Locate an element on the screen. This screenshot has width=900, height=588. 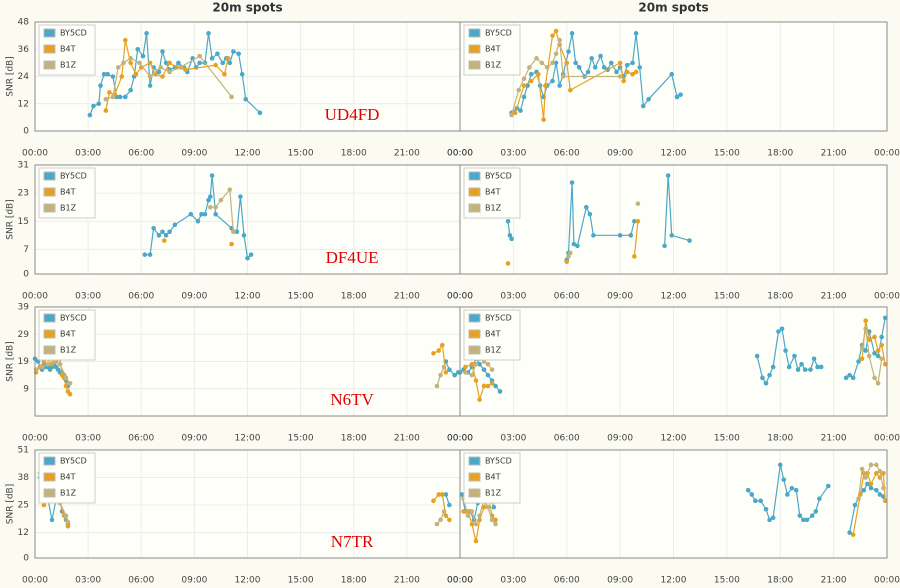
y-axis-label: SNR [dB] is located at coordinates (11, 361).